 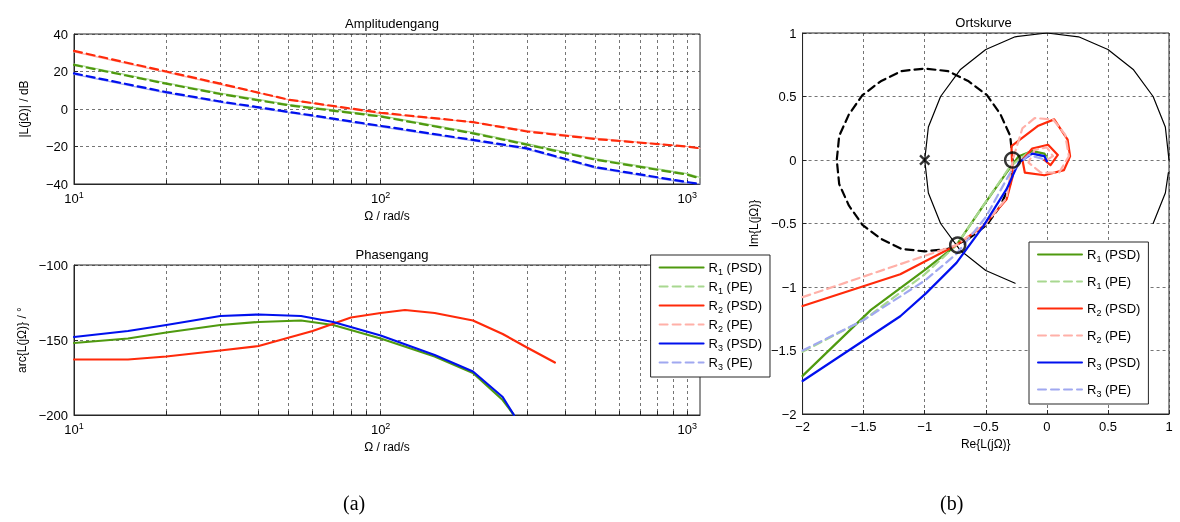 What do you see at coordinates (56, 146) in the screenshot?
I see `y-tick-label: −20` at bounding box center [56, 146].